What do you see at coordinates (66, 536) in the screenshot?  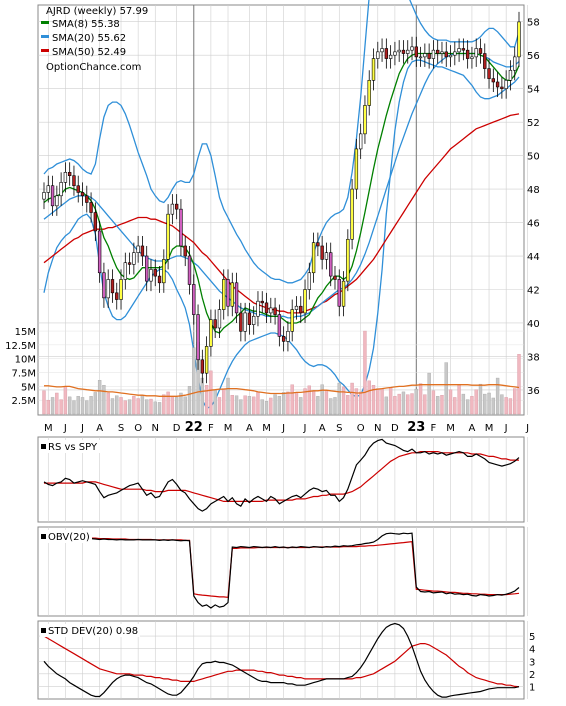 I see `obv-label-bg` at bounding box center [66, 536].